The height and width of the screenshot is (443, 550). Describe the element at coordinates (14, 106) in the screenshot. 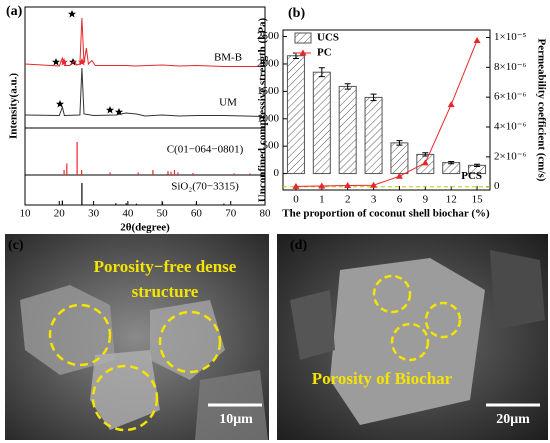

I see `y-axis-label: Intensity(a.u.)` at that location.